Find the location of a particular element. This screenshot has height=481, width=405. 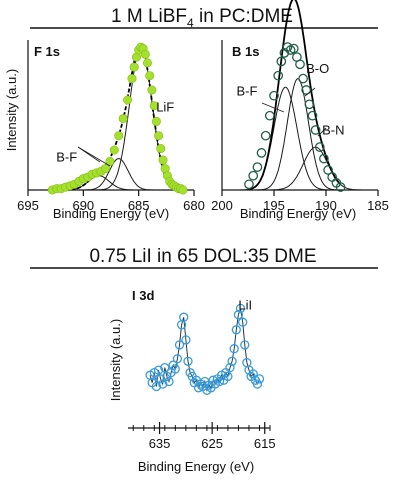

i3d-ylabel: Intensity (a.u.) is located at coordinates (115, 360).